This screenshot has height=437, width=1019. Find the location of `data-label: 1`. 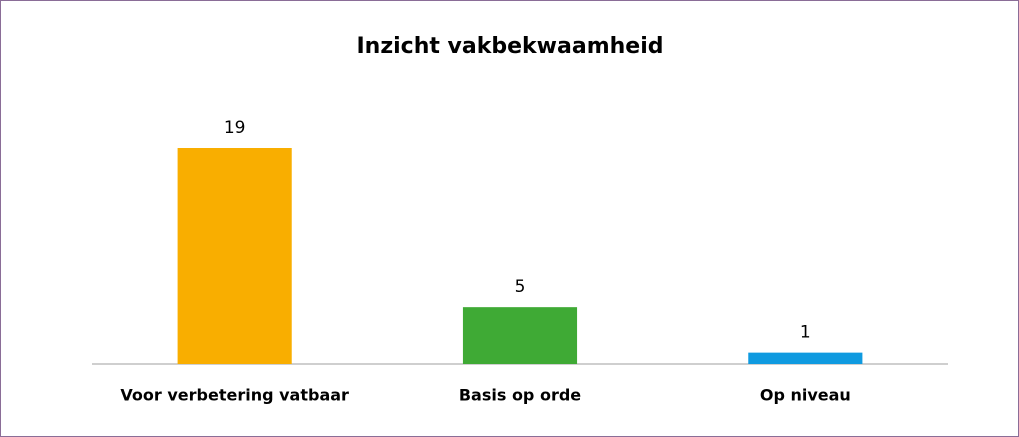

data-label: 1 is located at coordinates (805, 333).